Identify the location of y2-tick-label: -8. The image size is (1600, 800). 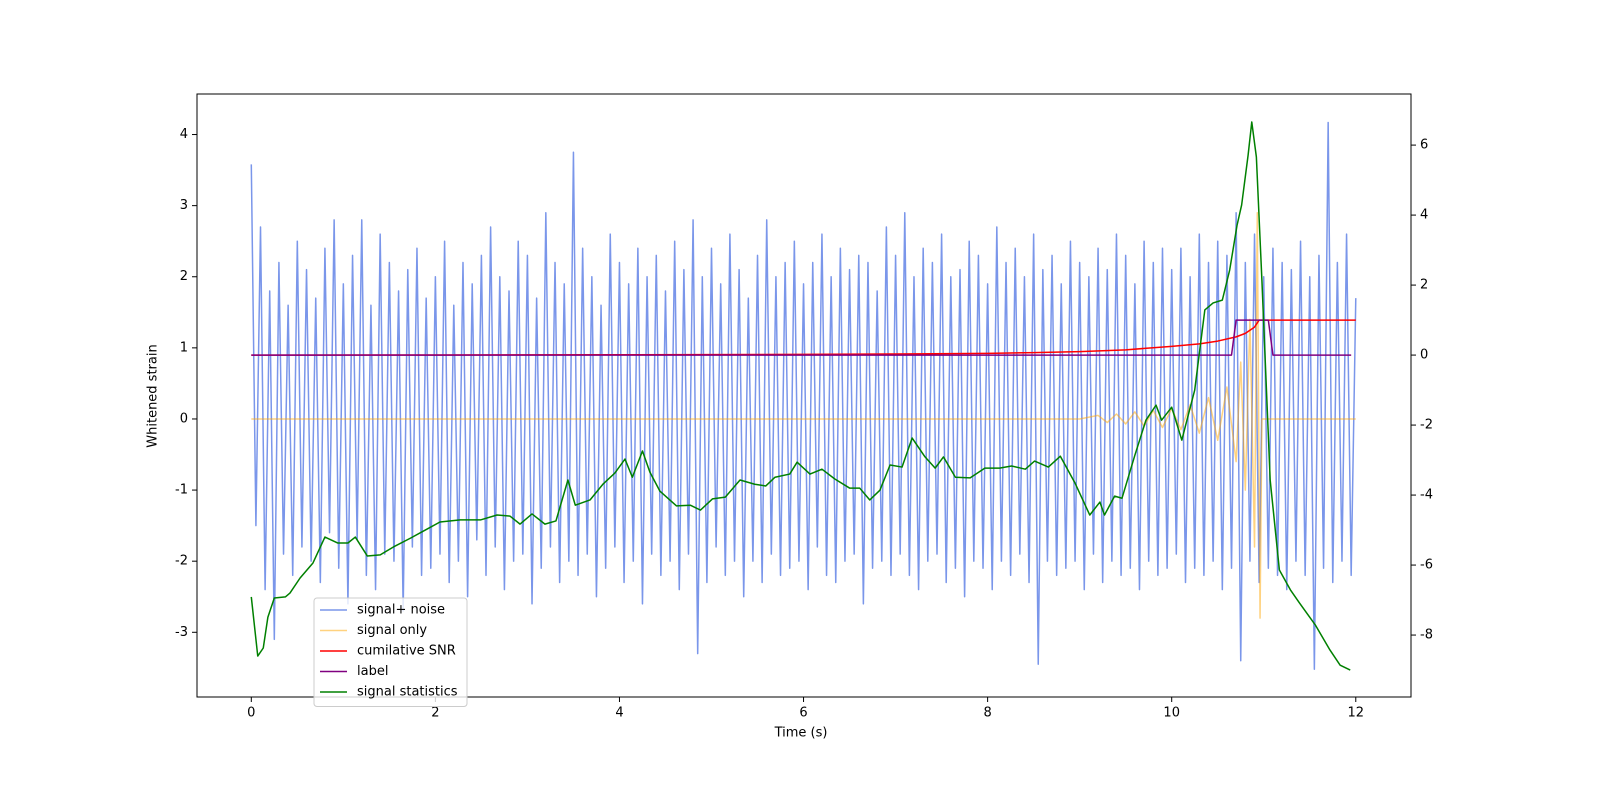
(1426, 635).